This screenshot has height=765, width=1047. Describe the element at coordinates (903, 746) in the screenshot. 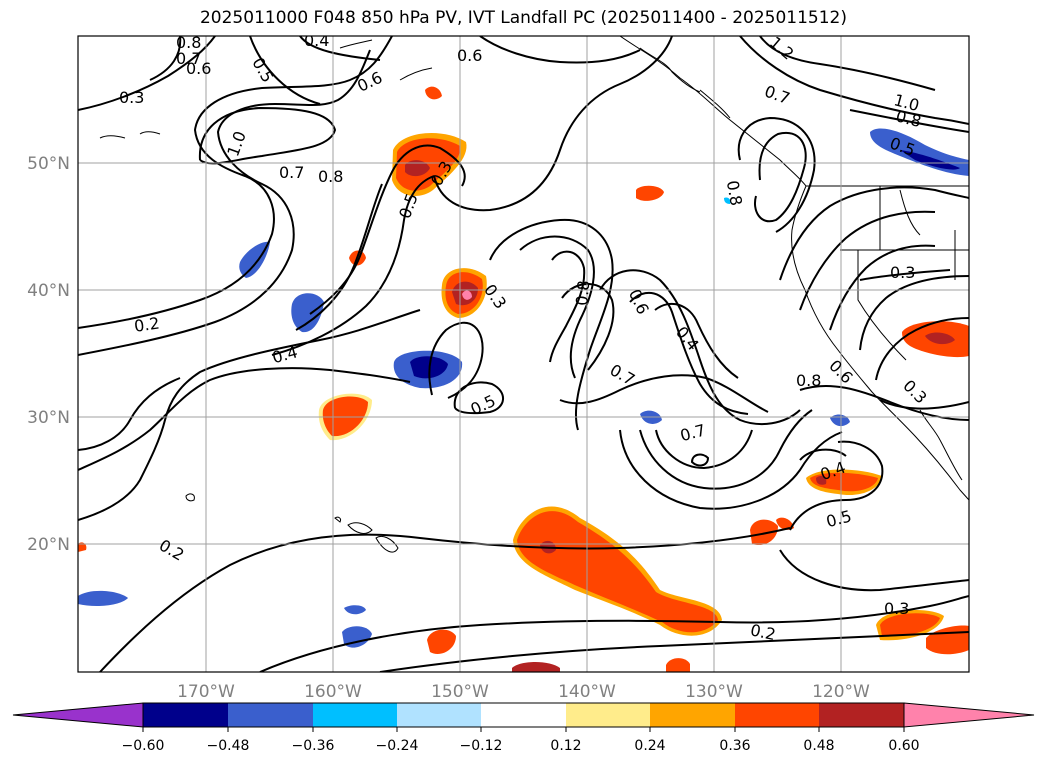

I see `colorbar-tick-label: 0.60` at that location.